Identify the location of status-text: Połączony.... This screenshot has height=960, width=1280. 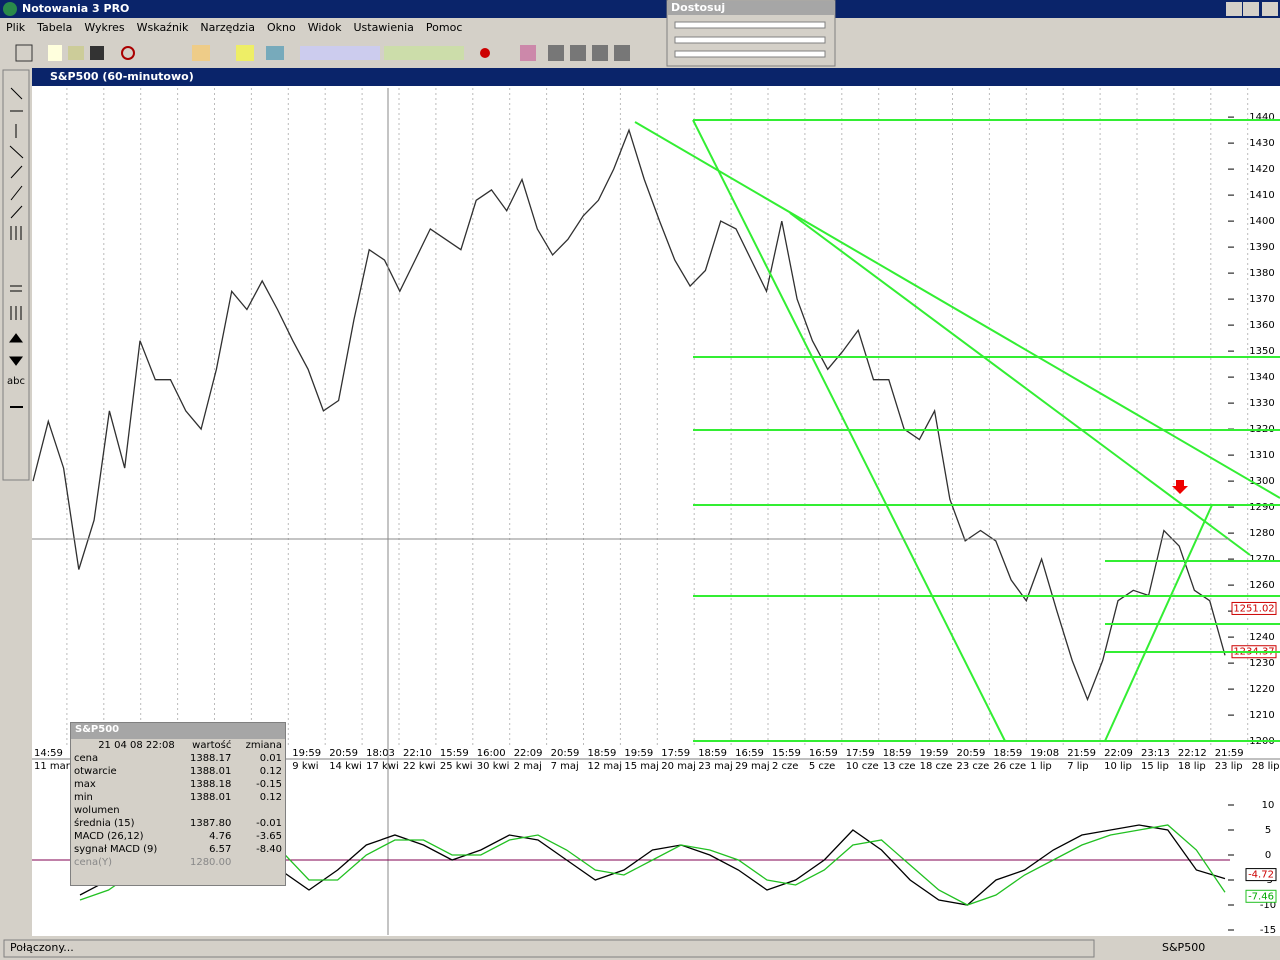
(42, 947).